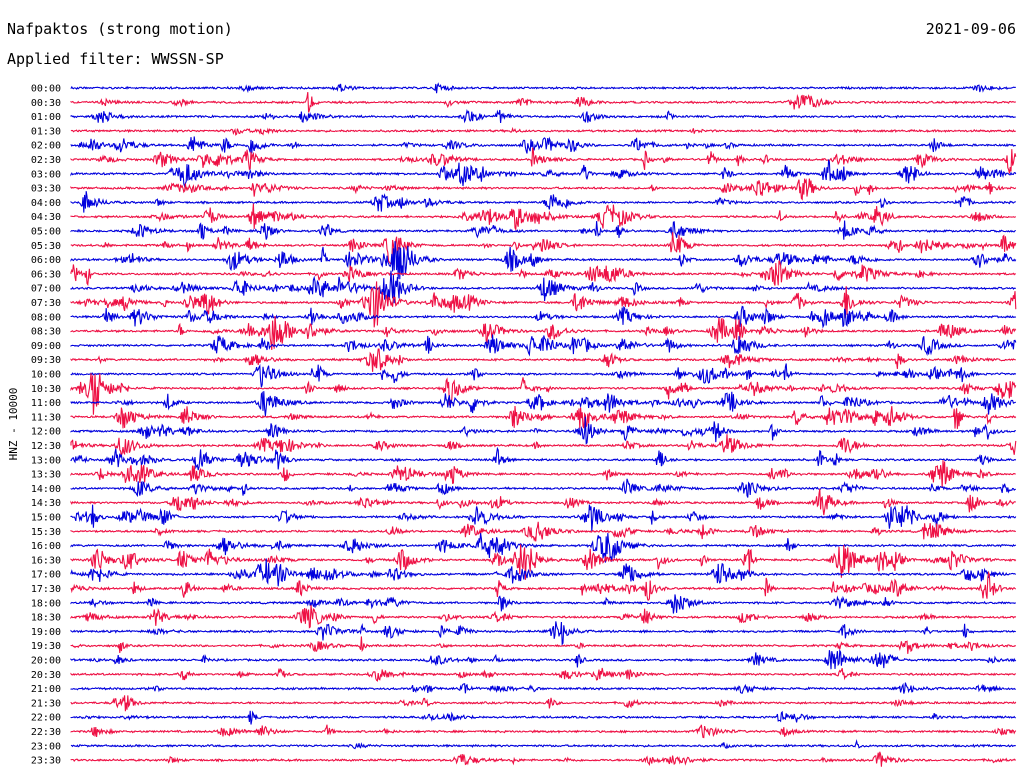 The image size is (1024, 780). Describe the element at coordinates (46, 732) in the screenshot. I see `row-time-label: 22:30` at that location.